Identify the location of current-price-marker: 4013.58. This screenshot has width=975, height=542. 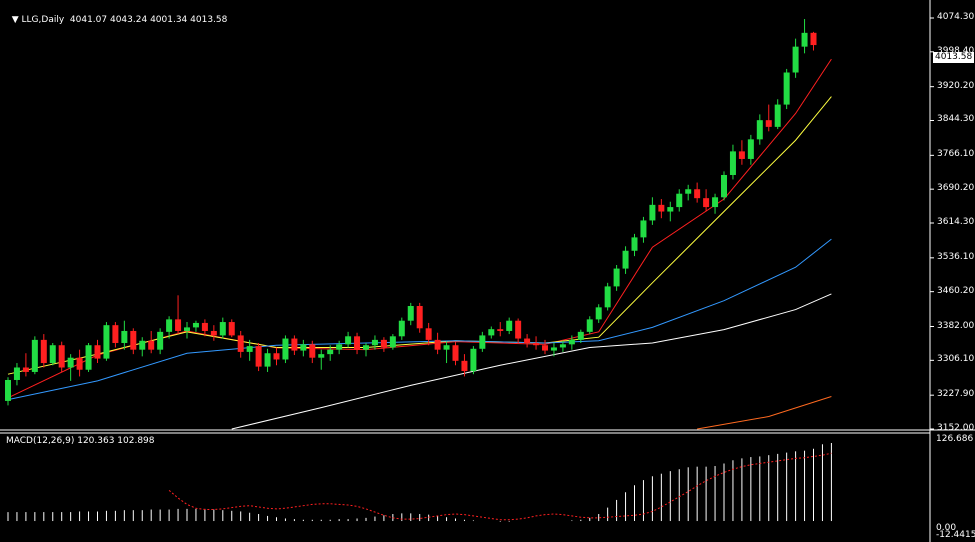
(954, 57).